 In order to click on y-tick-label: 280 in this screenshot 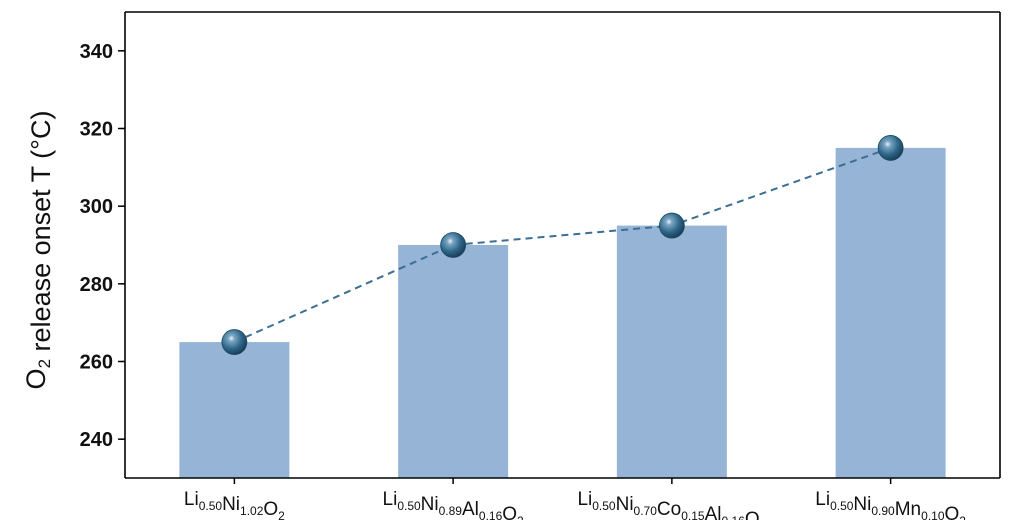, I will do `click(96, 285)`.